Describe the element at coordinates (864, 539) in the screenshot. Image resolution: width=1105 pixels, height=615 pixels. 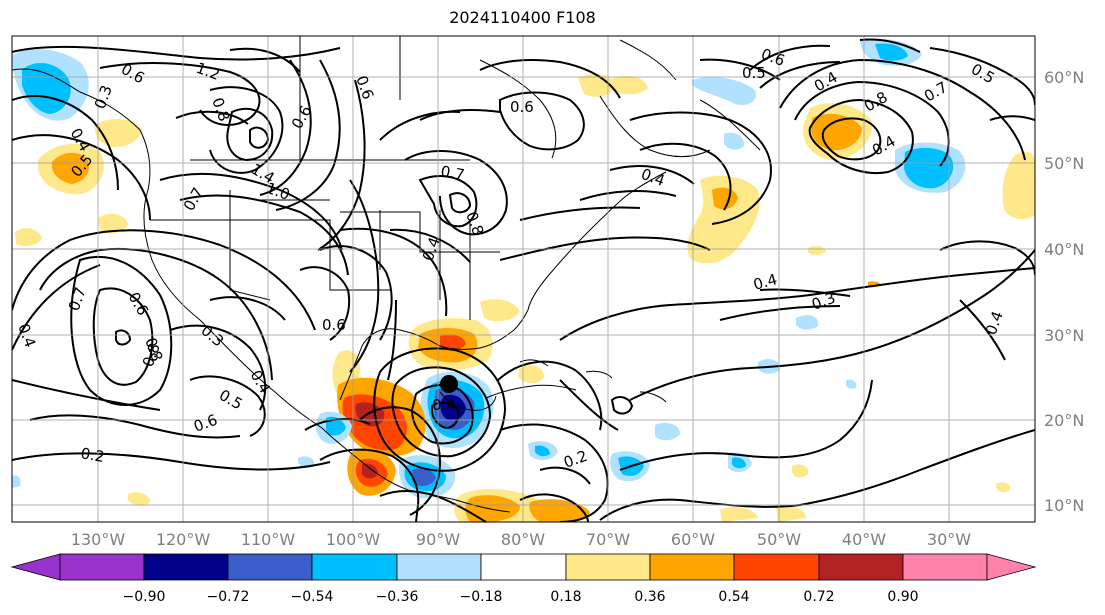
I see `lon-label: 40°W` at that location.